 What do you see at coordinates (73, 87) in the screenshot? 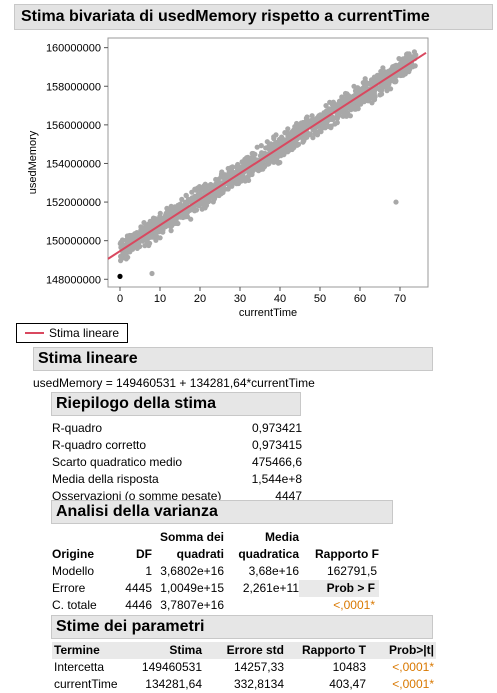
I see `y-tick-label: 158000000` at bounding box center [73, 87].